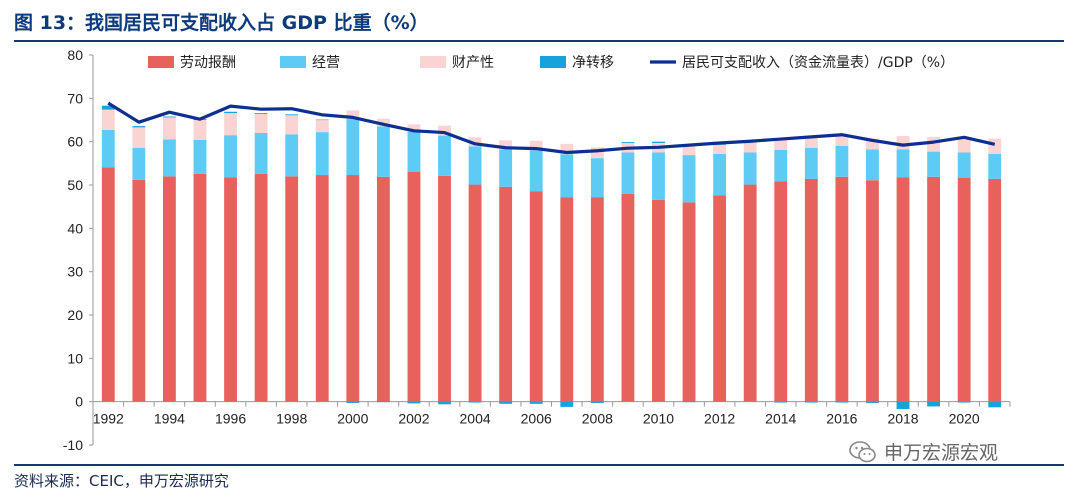 This screenshot has height=504, width=1080. I want to click on watermark: 申万宏源宏观, so click(923, 451).